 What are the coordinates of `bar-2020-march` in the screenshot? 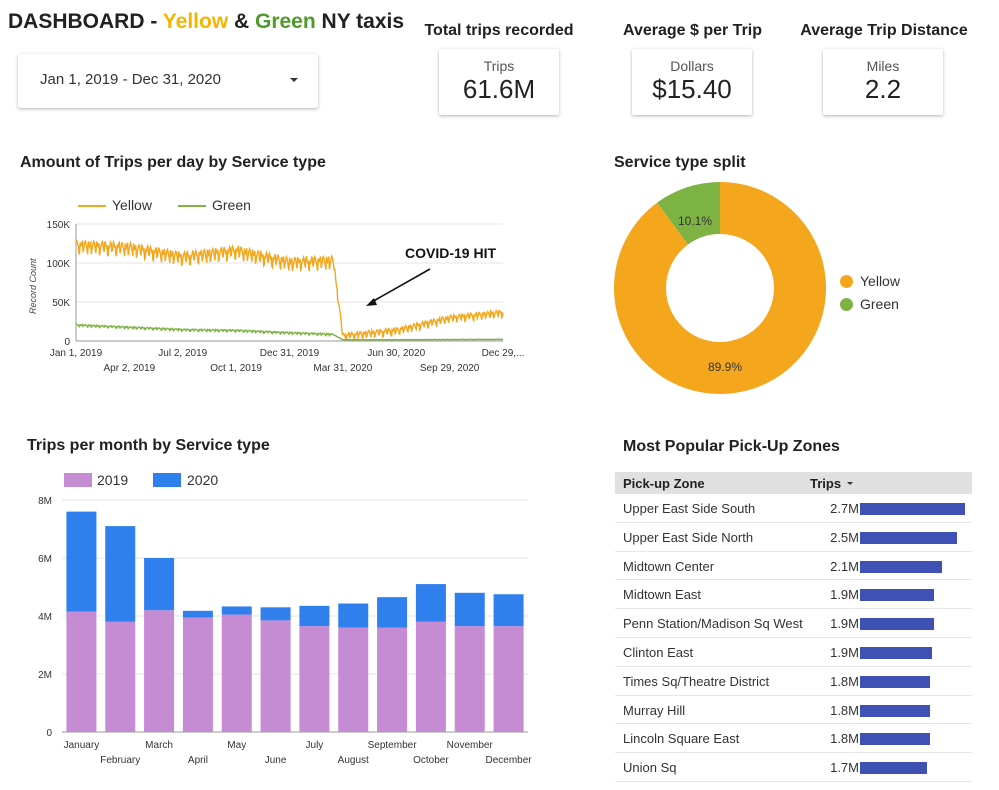 It's located at (159, 584).